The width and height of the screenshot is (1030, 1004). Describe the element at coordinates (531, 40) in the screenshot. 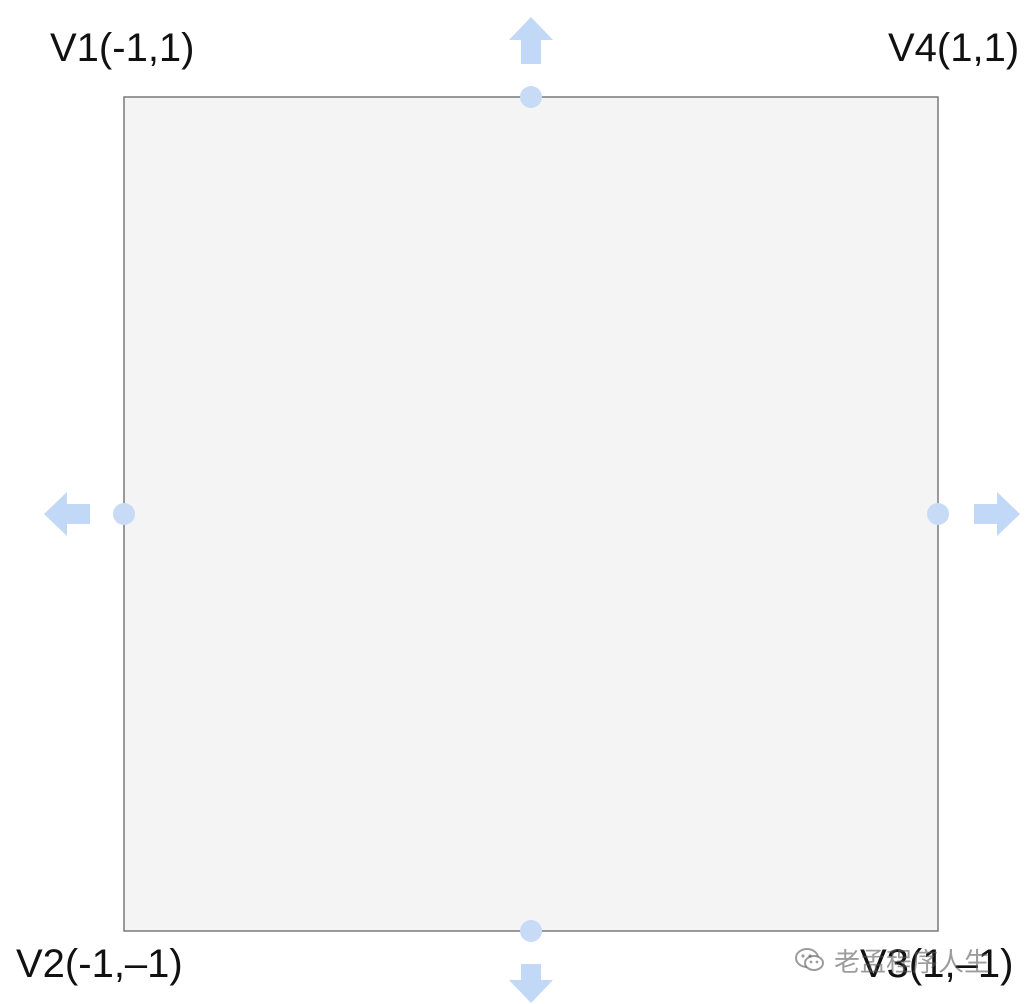

I see `arrow-up-icon` at that location.